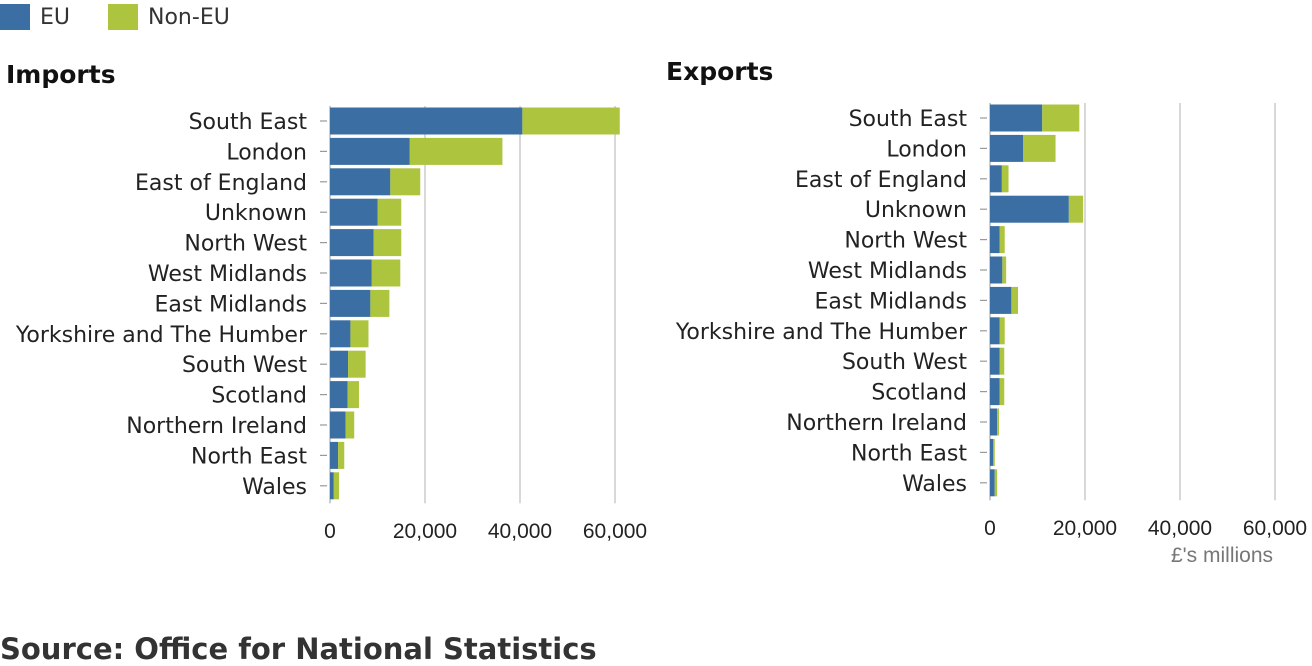  What do you see at coordinates (881, 180) in the screenshot?
I see `exports-category-label-east-of-england: East of England` at bounding box center [881, 180].